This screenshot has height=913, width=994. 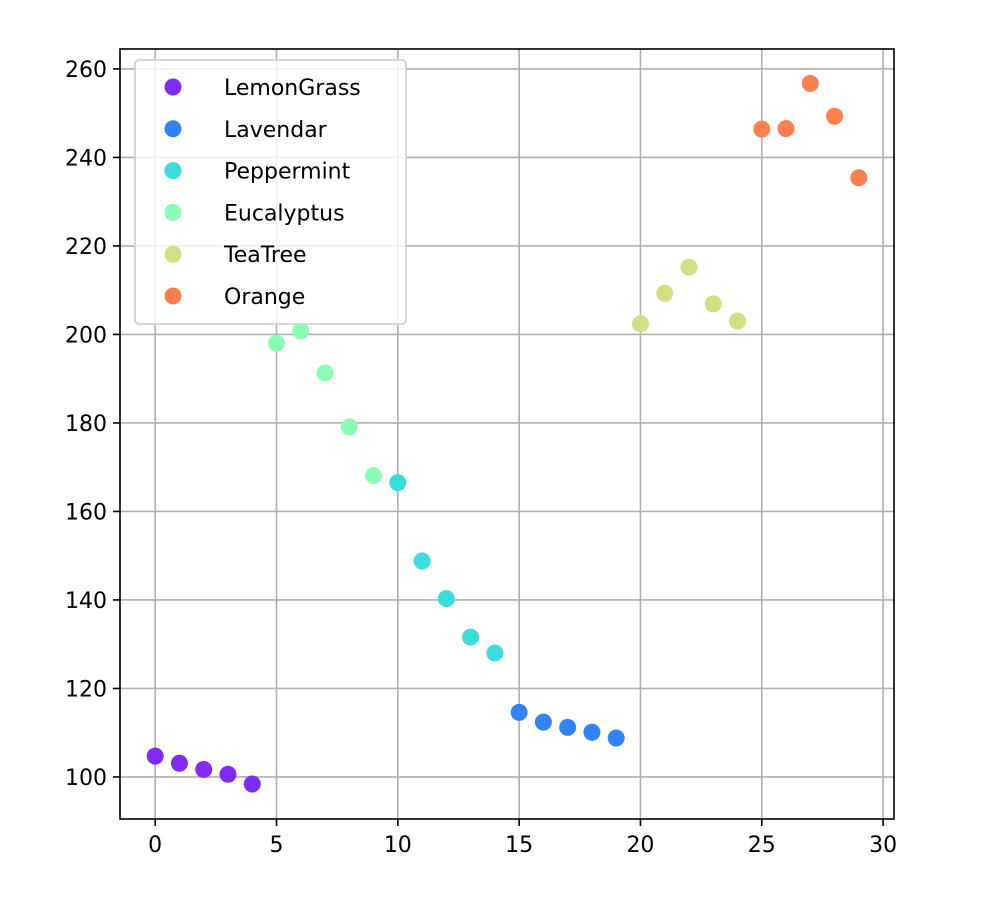 What do you see at coordinates (276, 130) in the screenshot?
I see `legend-label-lavendar: Lavendar` at bounding box center [276, 130].